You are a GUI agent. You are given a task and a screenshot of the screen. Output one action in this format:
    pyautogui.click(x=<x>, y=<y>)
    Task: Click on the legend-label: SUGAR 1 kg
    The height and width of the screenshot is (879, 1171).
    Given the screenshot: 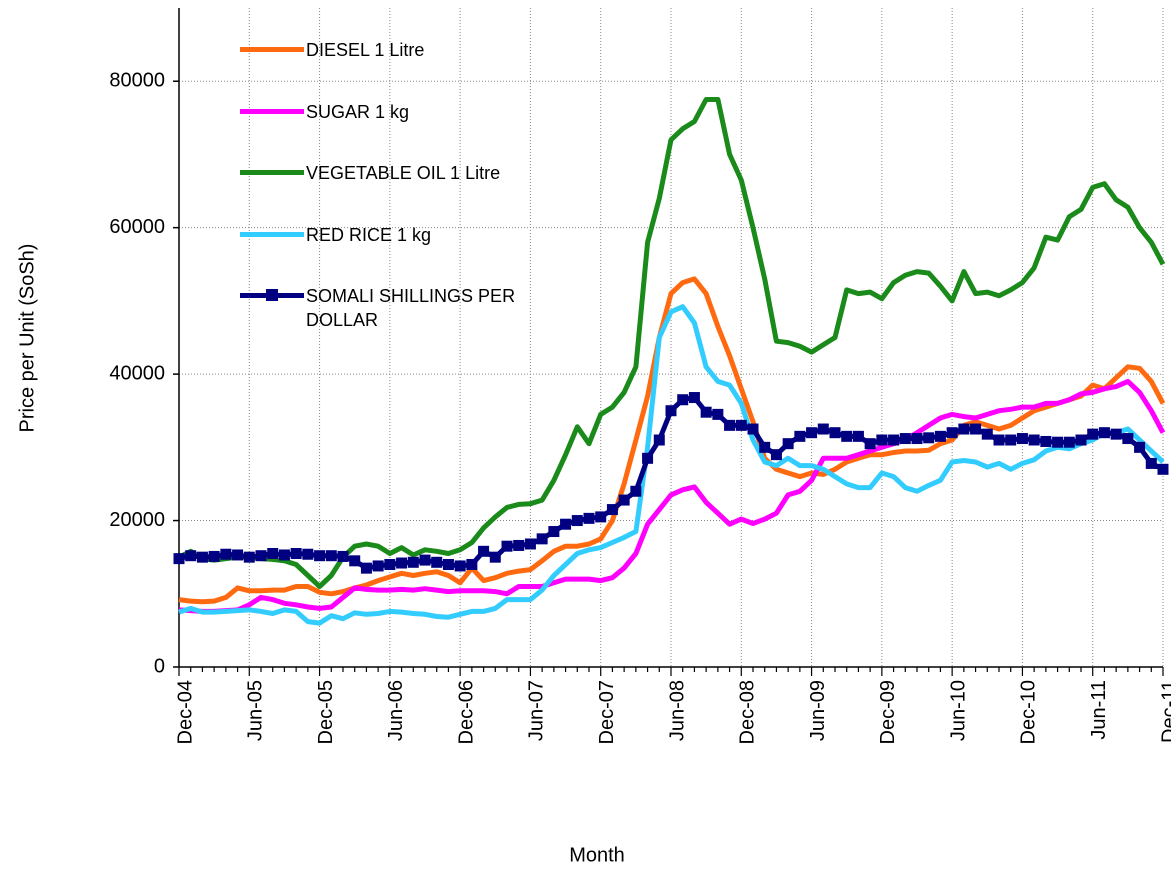 What is the action you would take?
    pyautogui.click(x=358, y=111)
    